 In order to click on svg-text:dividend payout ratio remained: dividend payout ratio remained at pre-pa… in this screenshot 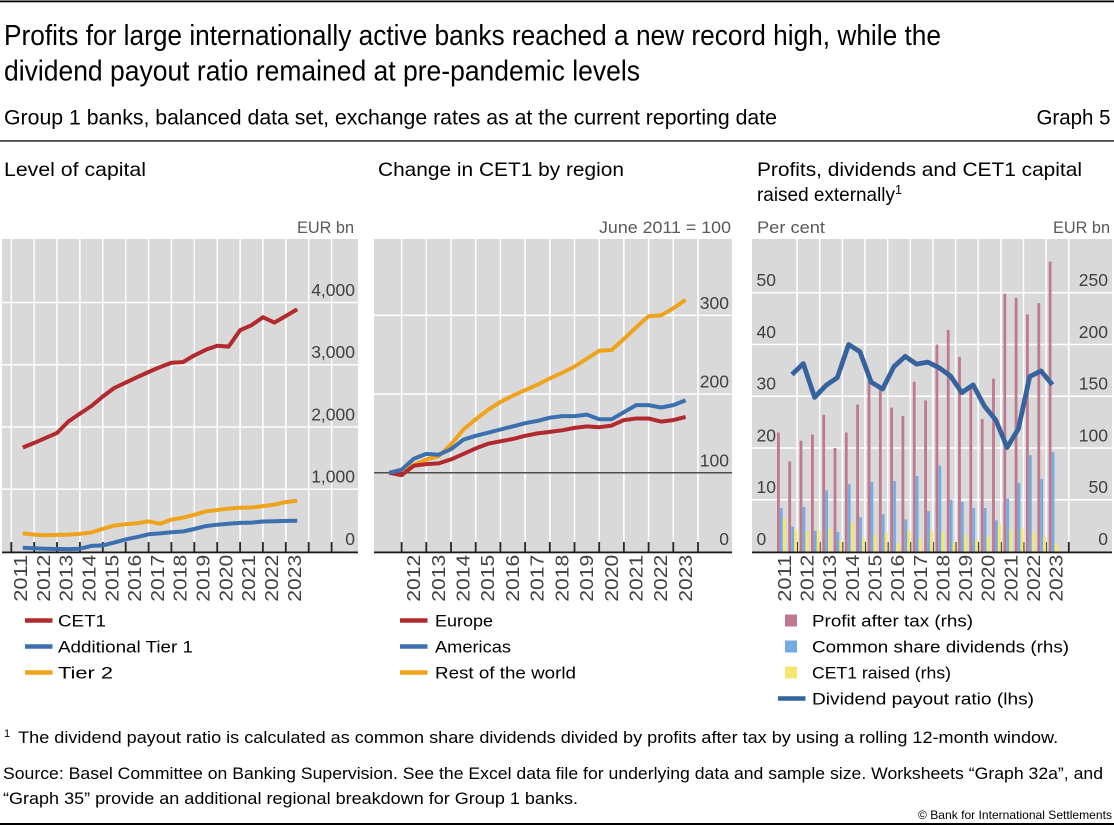, I will do `click(322, 72)`.